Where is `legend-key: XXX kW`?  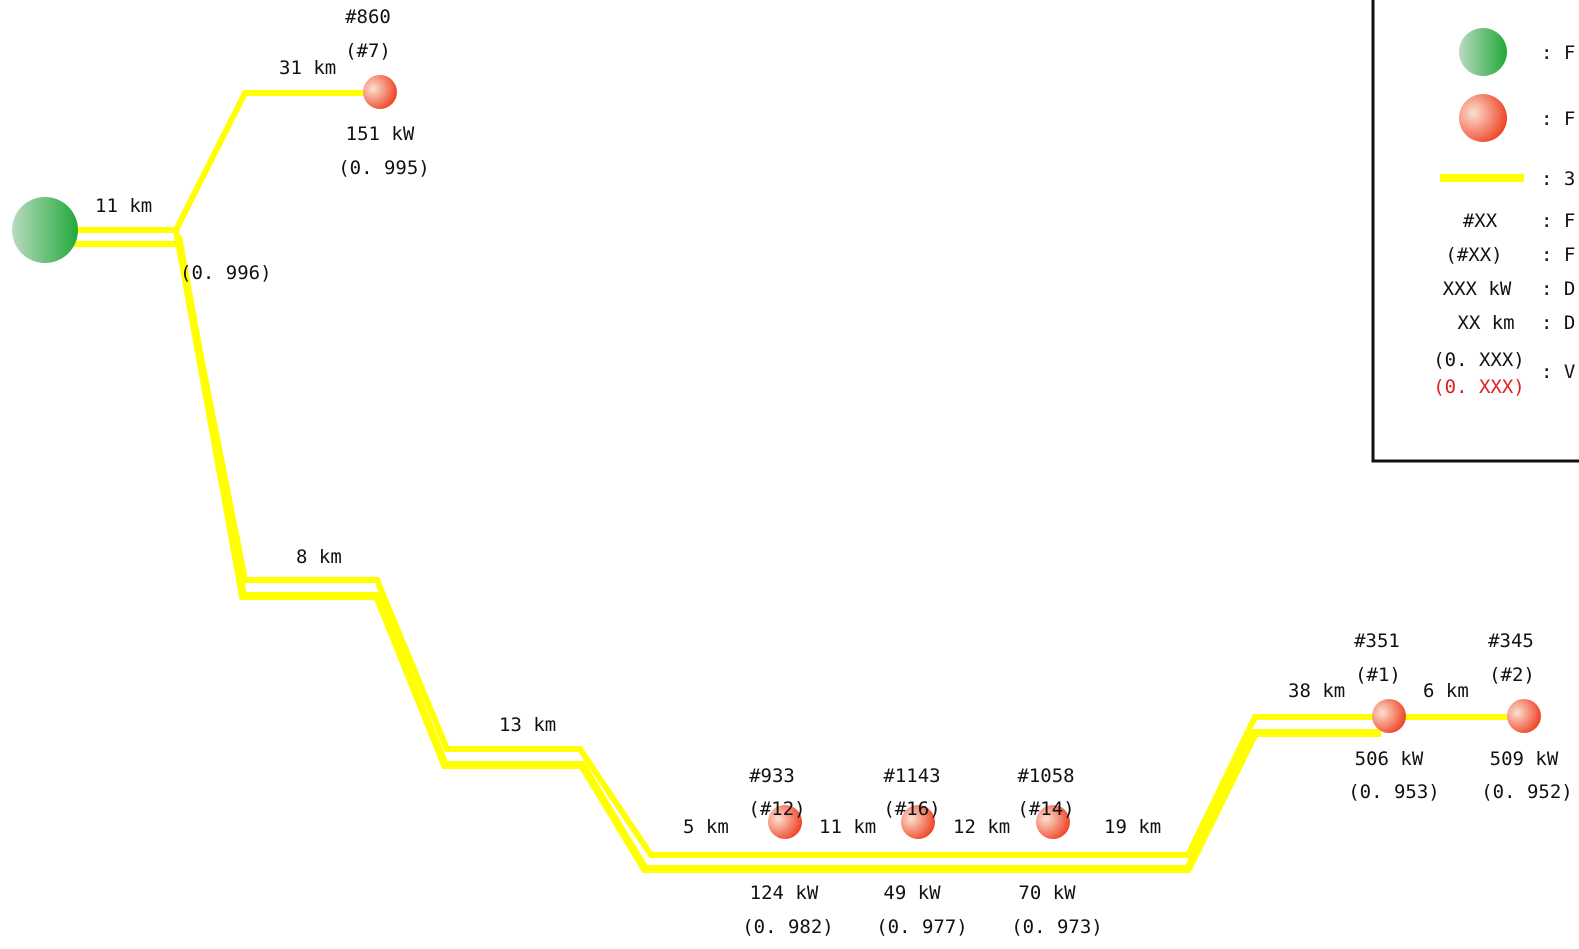
legend-key: XXX kW is located at coordinates (1477, 289).